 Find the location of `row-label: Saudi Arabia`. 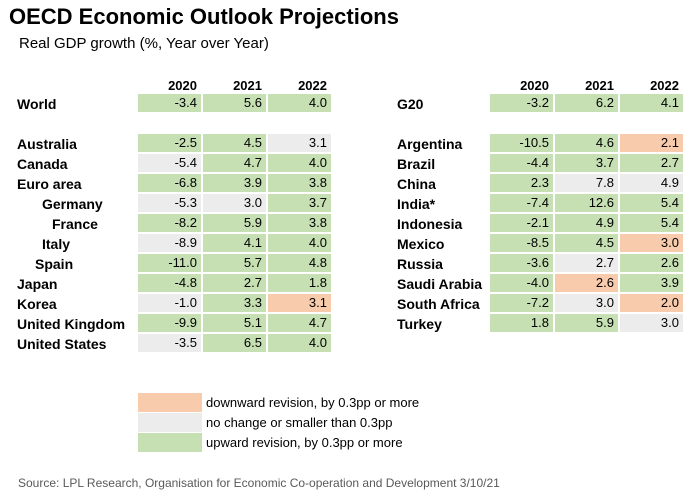

row-label: Saudi Arabia is located at coordinates (440, 284).